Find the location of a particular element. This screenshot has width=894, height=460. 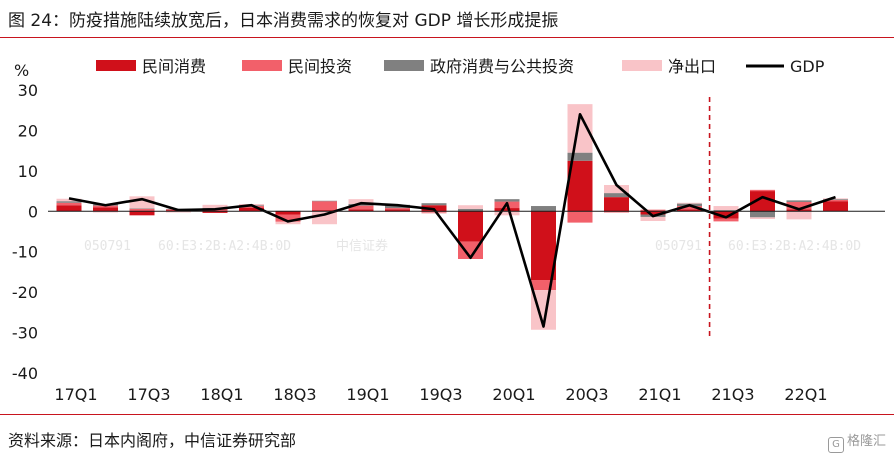

chart-title: 图 24：防疫措施陆续放宽后，日本消费需求的恢复对 GDP 增长形成提振 is located at coordinates (283, 21).